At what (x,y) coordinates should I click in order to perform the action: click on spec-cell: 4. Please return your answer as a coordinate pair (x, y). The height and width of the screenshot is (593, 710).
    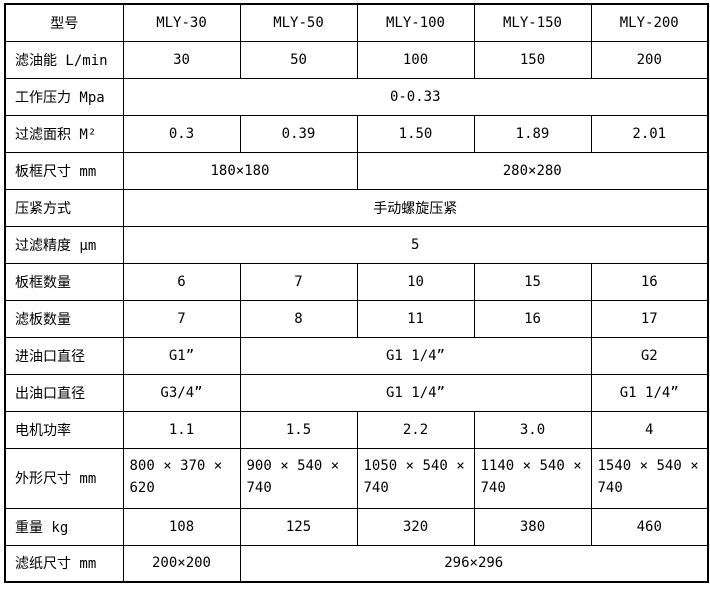
    Looking at the image, I should click on (649, 429).